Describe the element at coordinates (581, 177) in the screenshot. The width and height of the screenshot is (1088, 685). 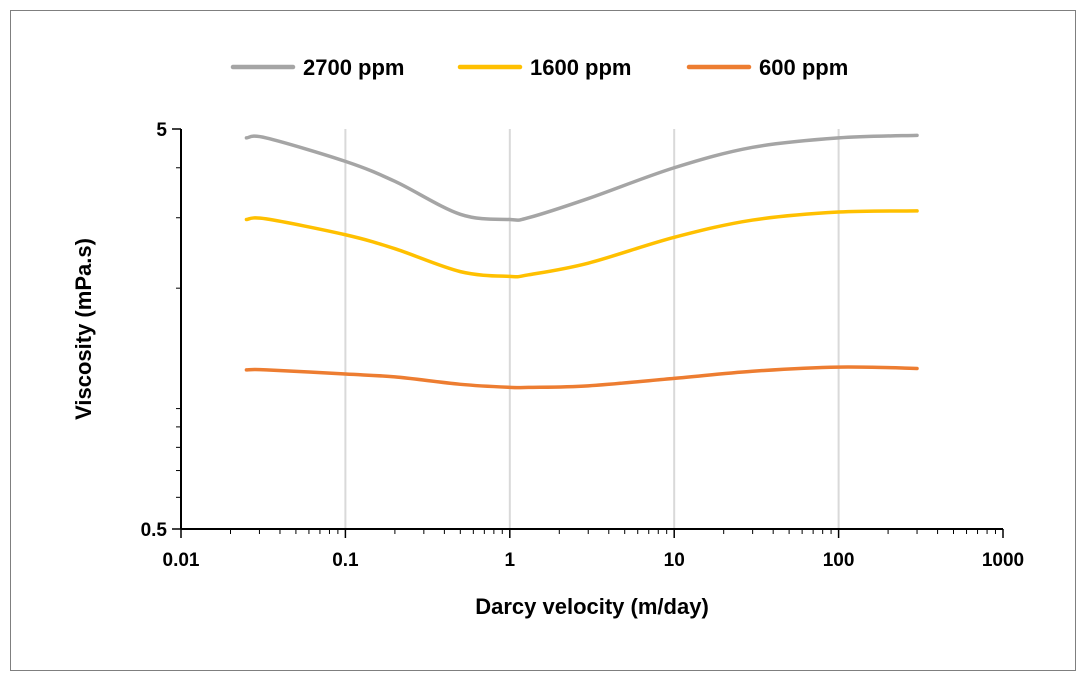
I see `series-line-2700-ppm` at that location.